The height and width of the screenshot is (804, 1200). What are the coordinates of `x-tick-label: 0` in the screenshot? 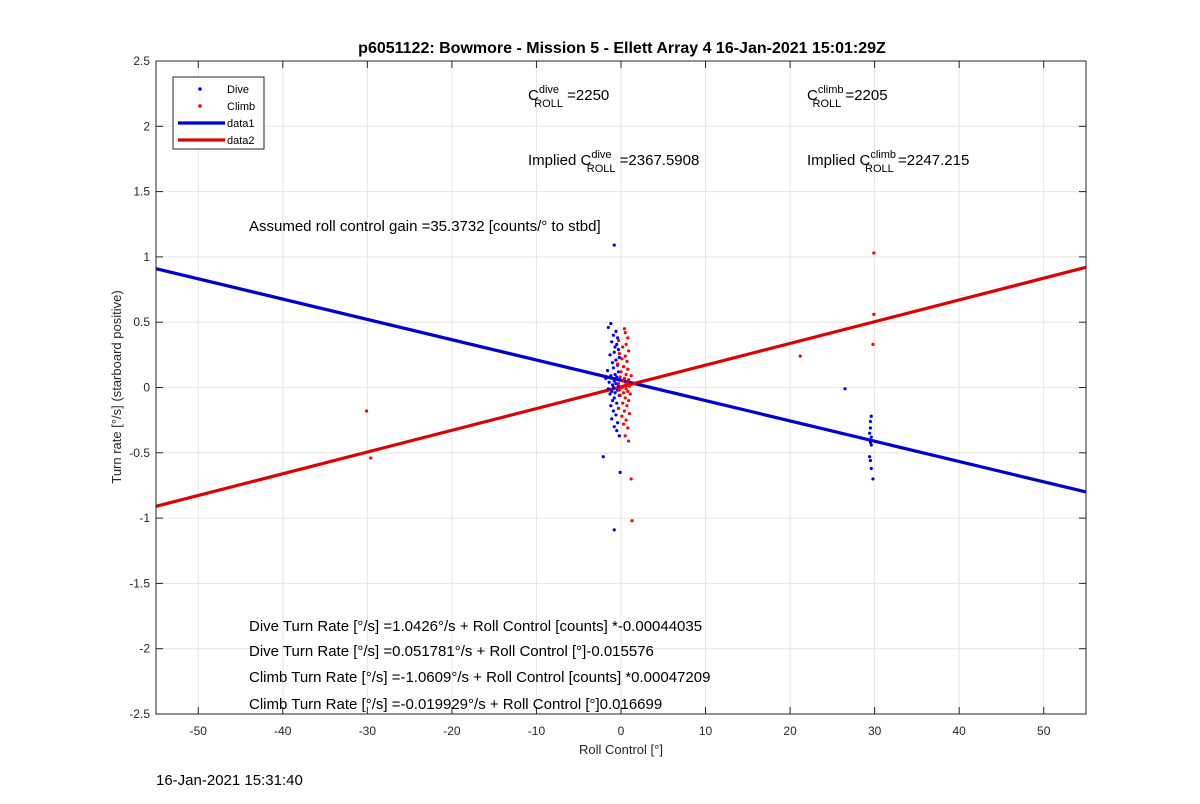 It's located at (621, 731).